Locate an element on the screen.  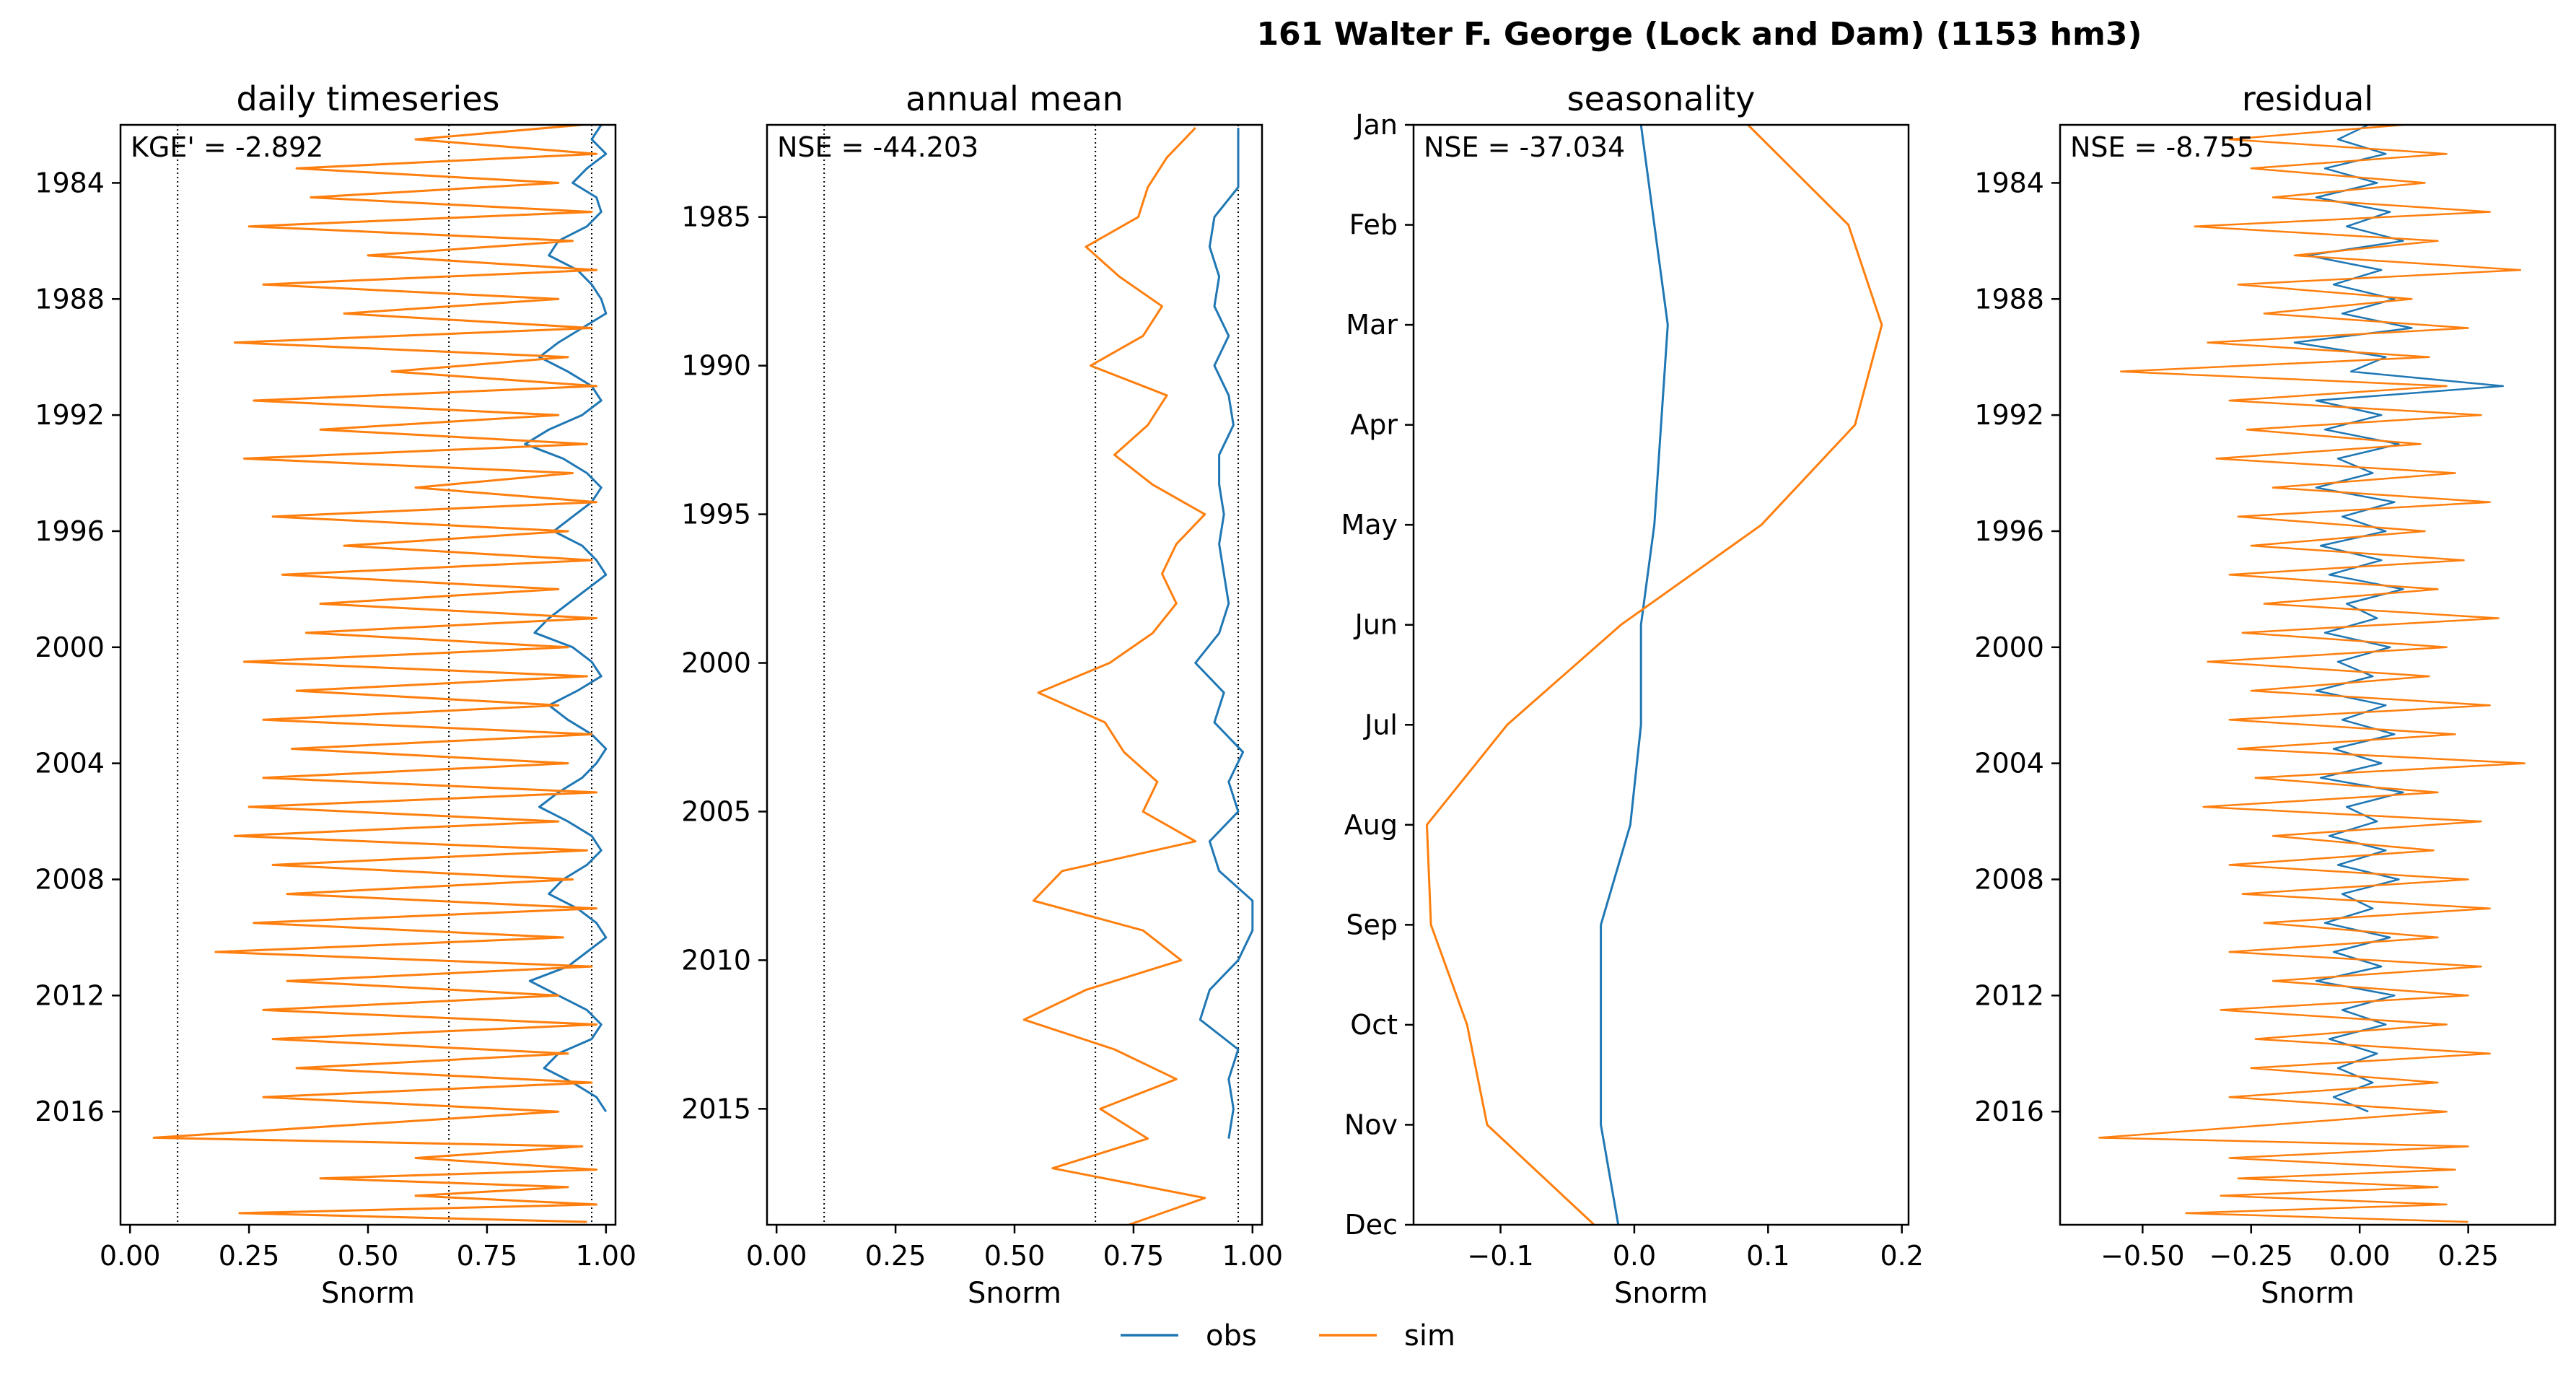
x-tick-label: −0.1 is located at coordinates (1500, 1256).